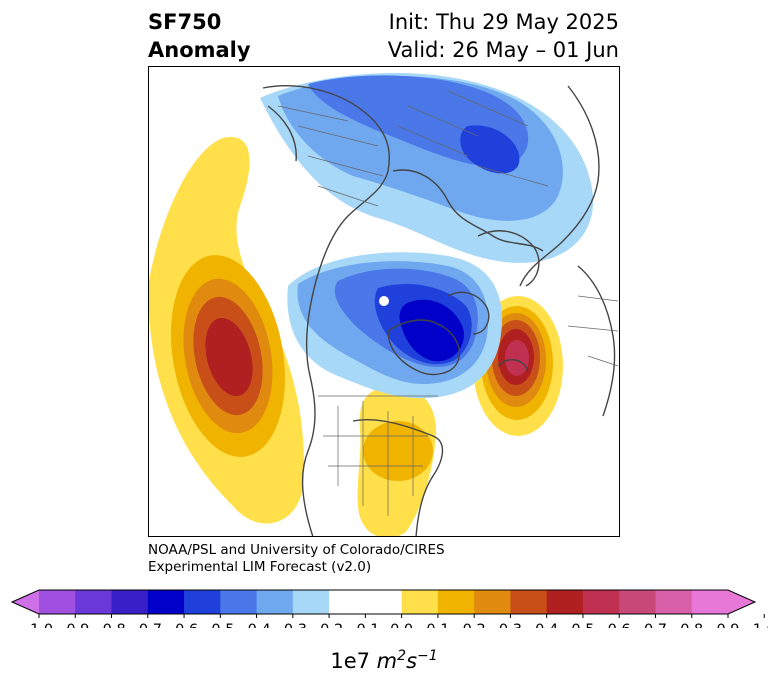  I want to click on colorbar-tick-label: -0.1, so click(365, 625).